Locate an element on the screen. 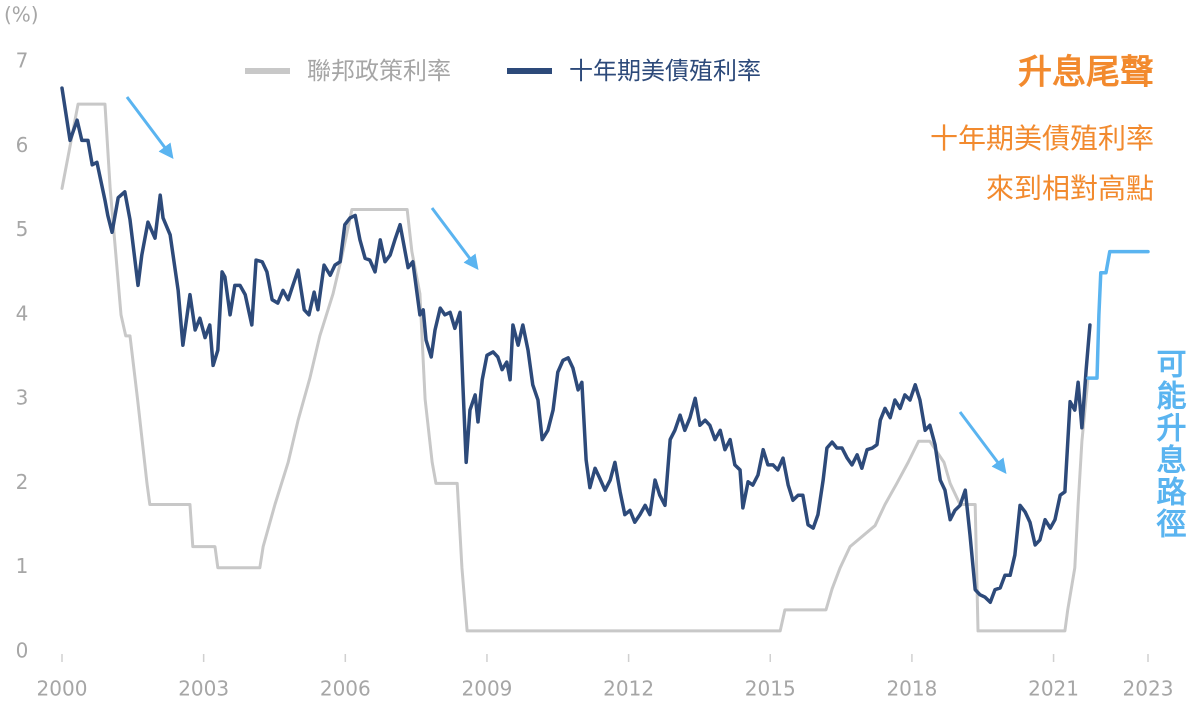 The image size is (1200, 704). x-tick-label: 2015 is located at coordinates (770, 689).